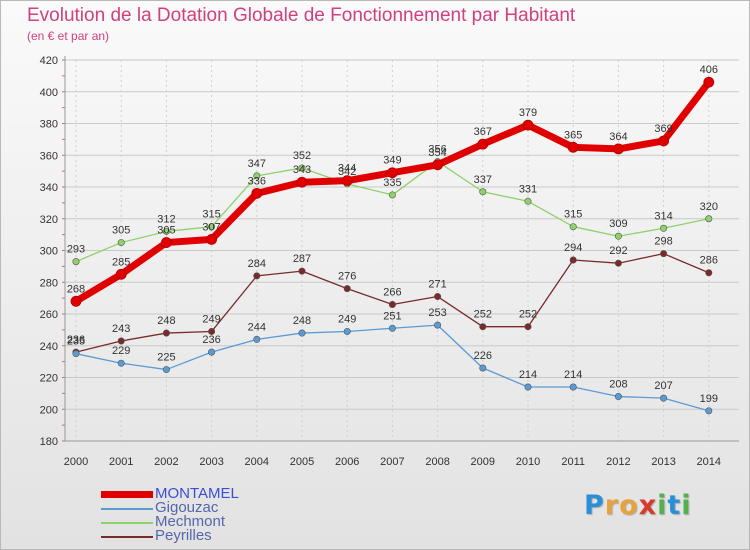  Describe the element at coordinates (709, 207) in the screenshot. I see `data-label-mechmont: 320` at that location.